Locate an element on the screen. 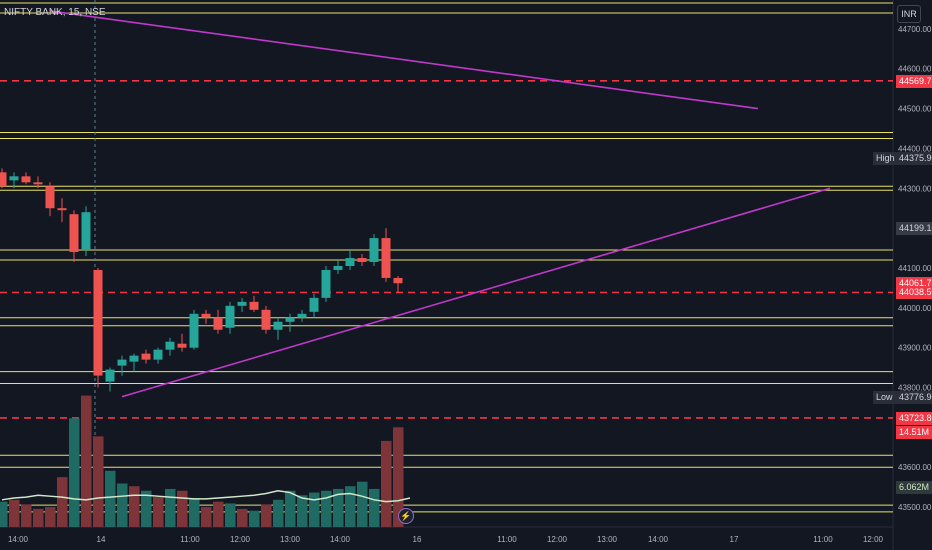 Image resolution: width=932 pixels, height=550 pixels. price-label-tag: Low is located at coordinates (884, 397).